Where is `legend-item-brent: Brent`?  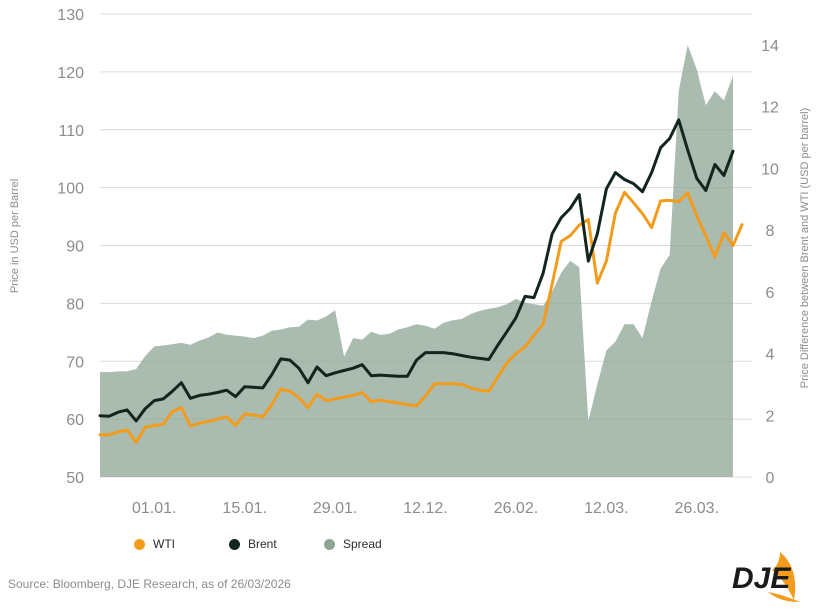
legend-item-brent: Brent is located at coordinates (276, 544).